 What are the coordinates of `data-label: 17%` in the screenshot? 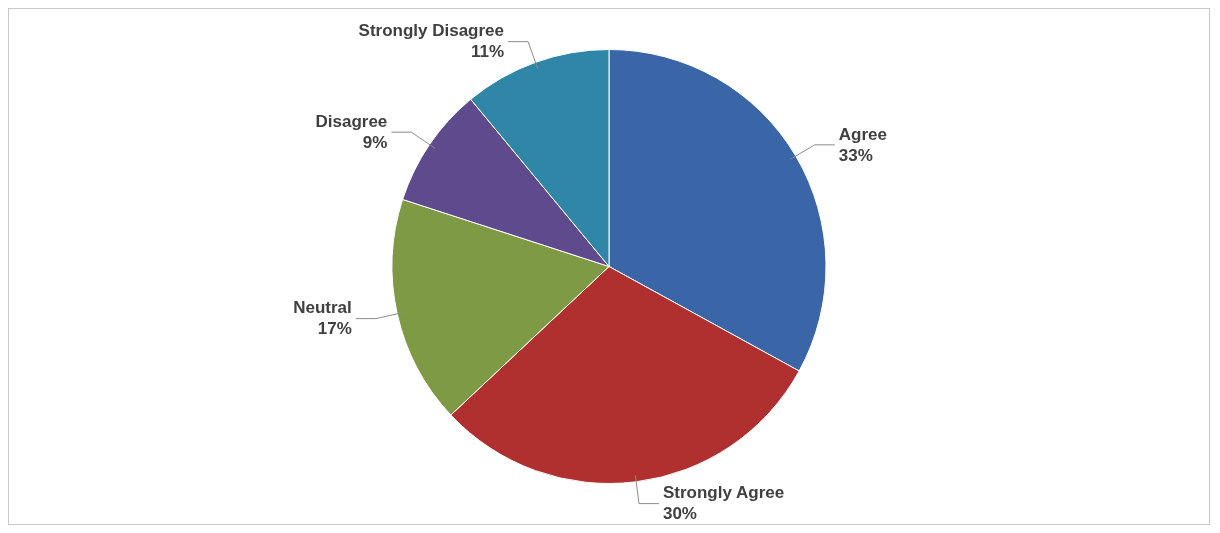 It's located at (334, 329).